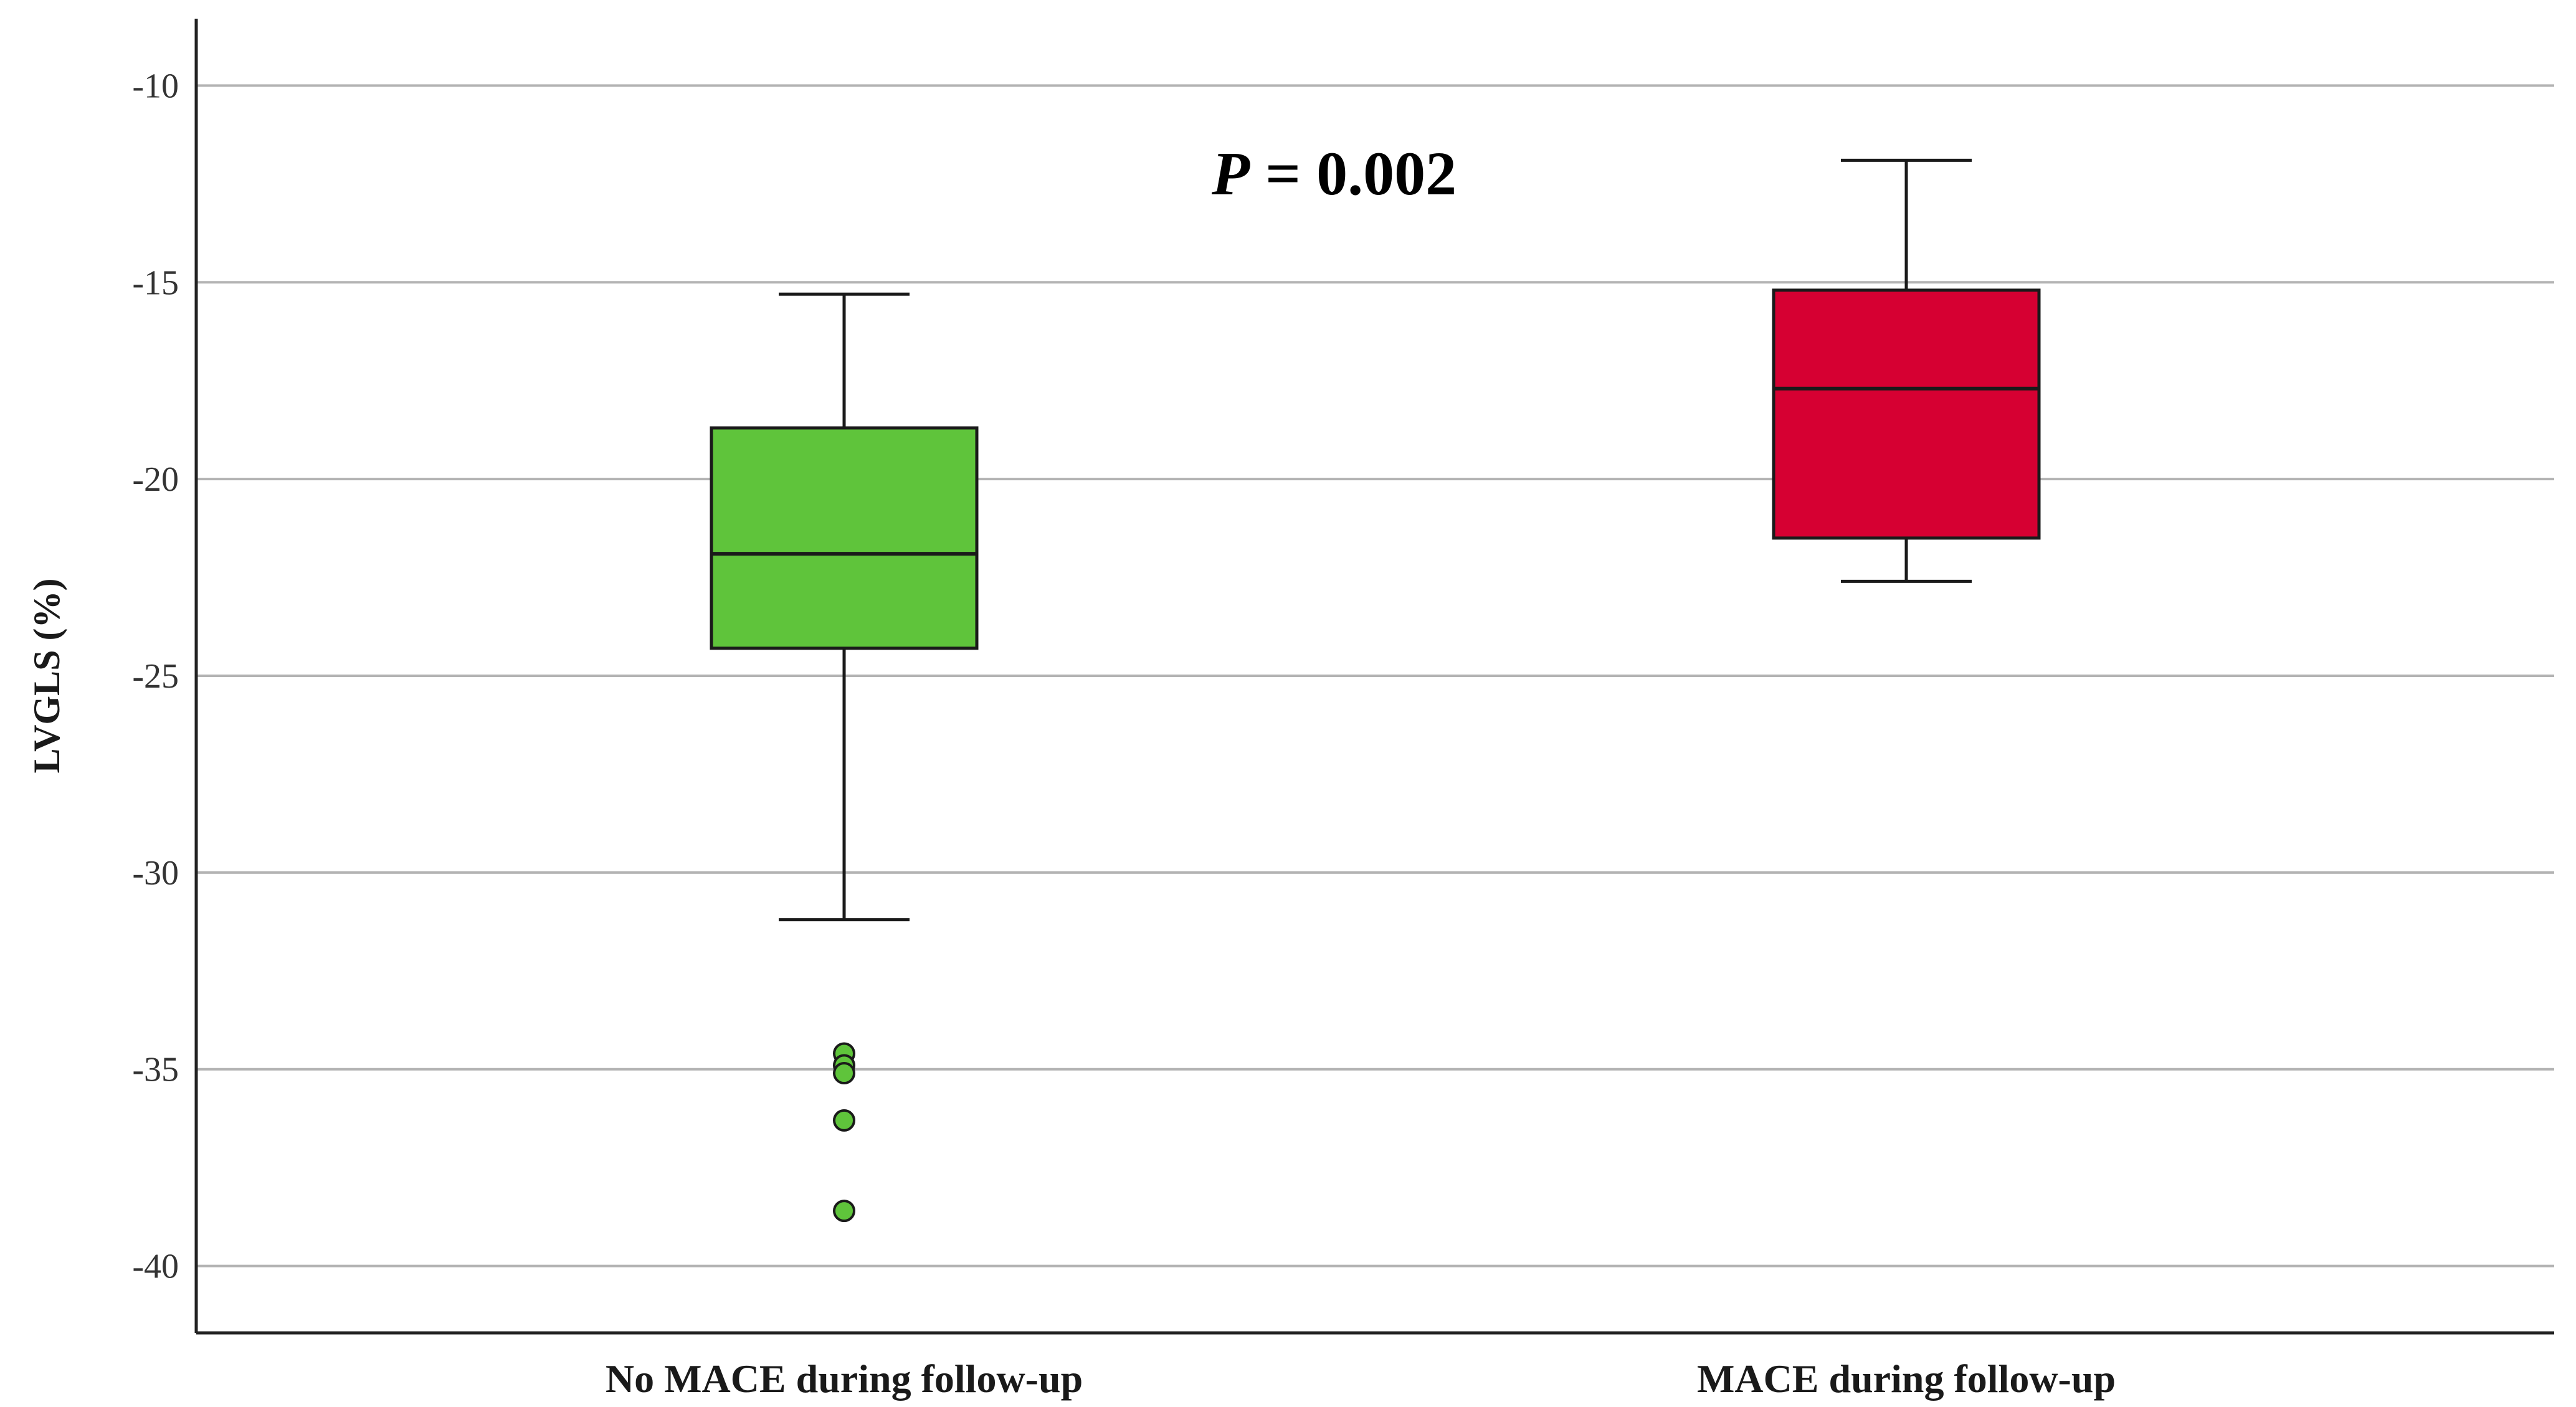  Describe the element at coordinates (46, 676) in the screenshot. I see `y-axis-title: LVGLS (%)` at that location.